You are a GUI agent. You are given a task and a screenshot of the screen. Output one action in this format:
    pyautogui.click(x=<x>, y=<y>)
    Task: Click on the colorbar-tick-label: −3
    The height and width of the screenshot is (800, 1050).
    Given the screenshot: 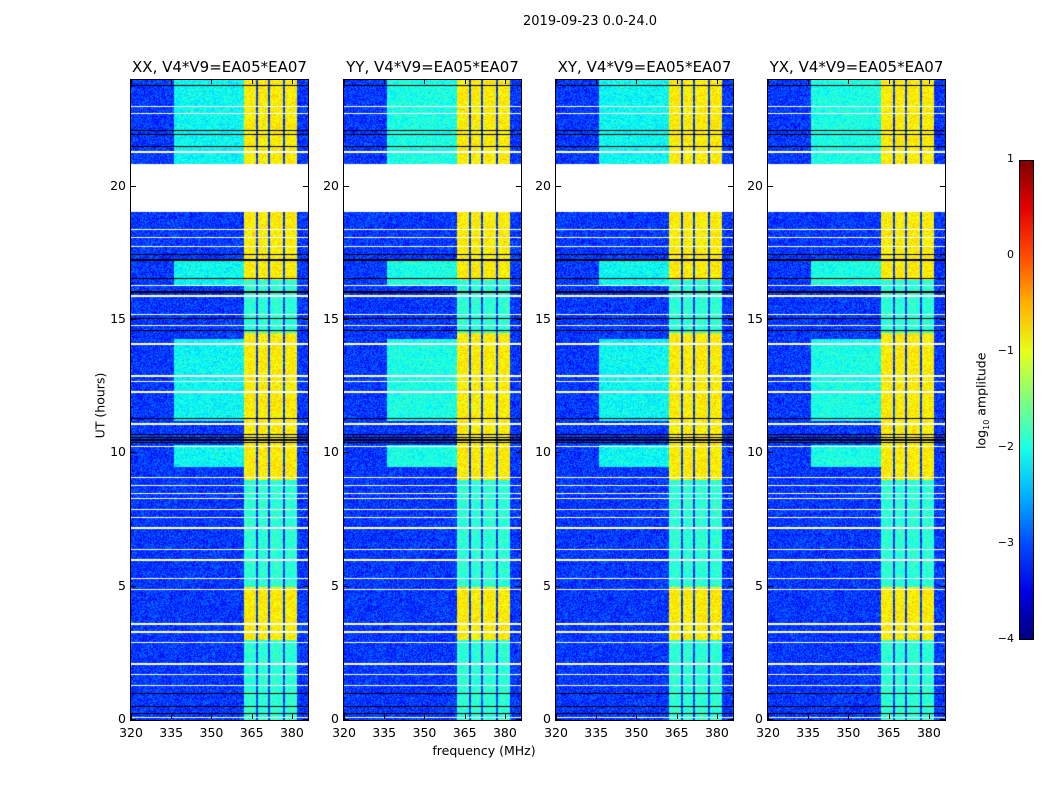 What is the action you would take?
    pyautogui.click(x=1005, y=542)
    